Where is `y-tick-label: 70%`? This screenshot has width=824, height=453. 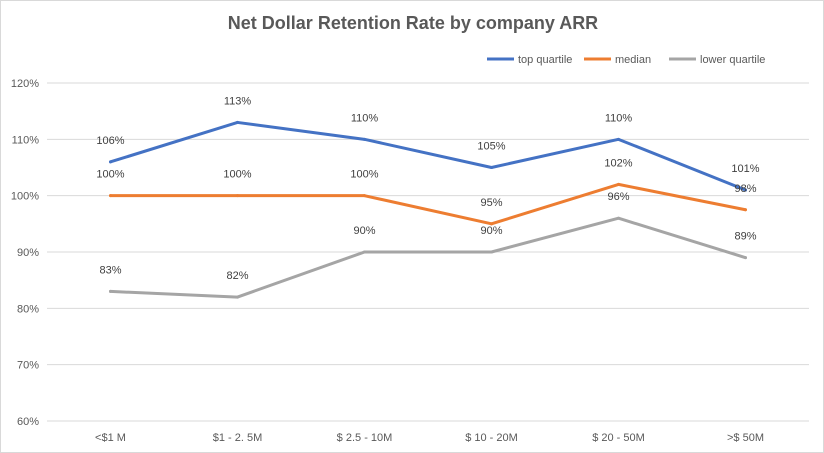 y-tick-label: 70% is located at coordinates (28, 366).